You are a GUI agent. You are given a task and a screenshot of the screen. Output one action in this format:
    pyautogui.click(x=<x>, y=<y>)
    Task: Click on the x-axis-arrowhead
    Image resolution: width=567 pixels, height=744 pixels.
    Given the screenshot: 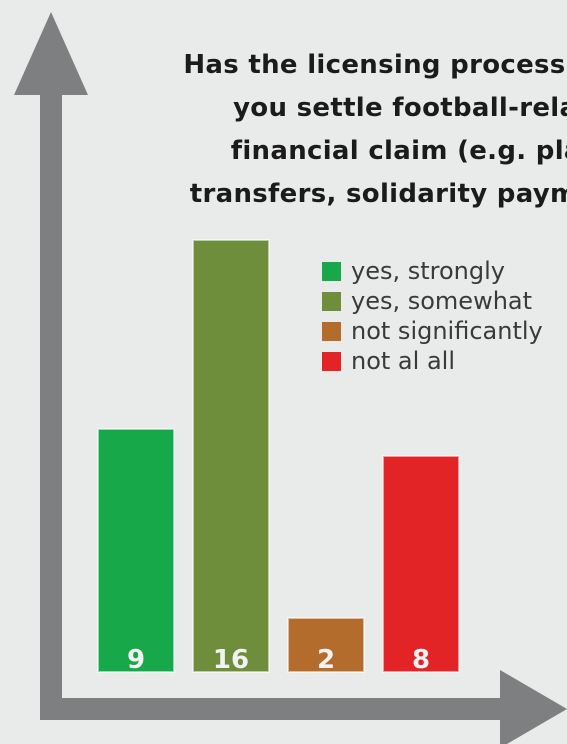 What is the action you would take?
    pyautogui.click(x=533, y=707)
    